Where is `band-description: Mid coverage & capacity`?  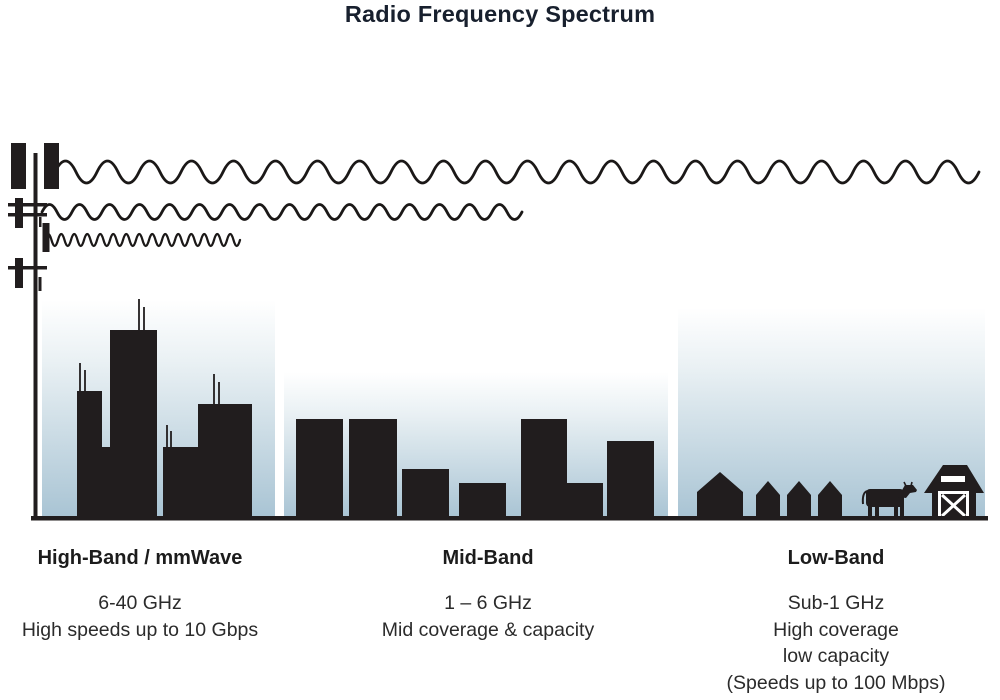
band-description: Mid coverage & capacity is located at coordinates (488, 629).